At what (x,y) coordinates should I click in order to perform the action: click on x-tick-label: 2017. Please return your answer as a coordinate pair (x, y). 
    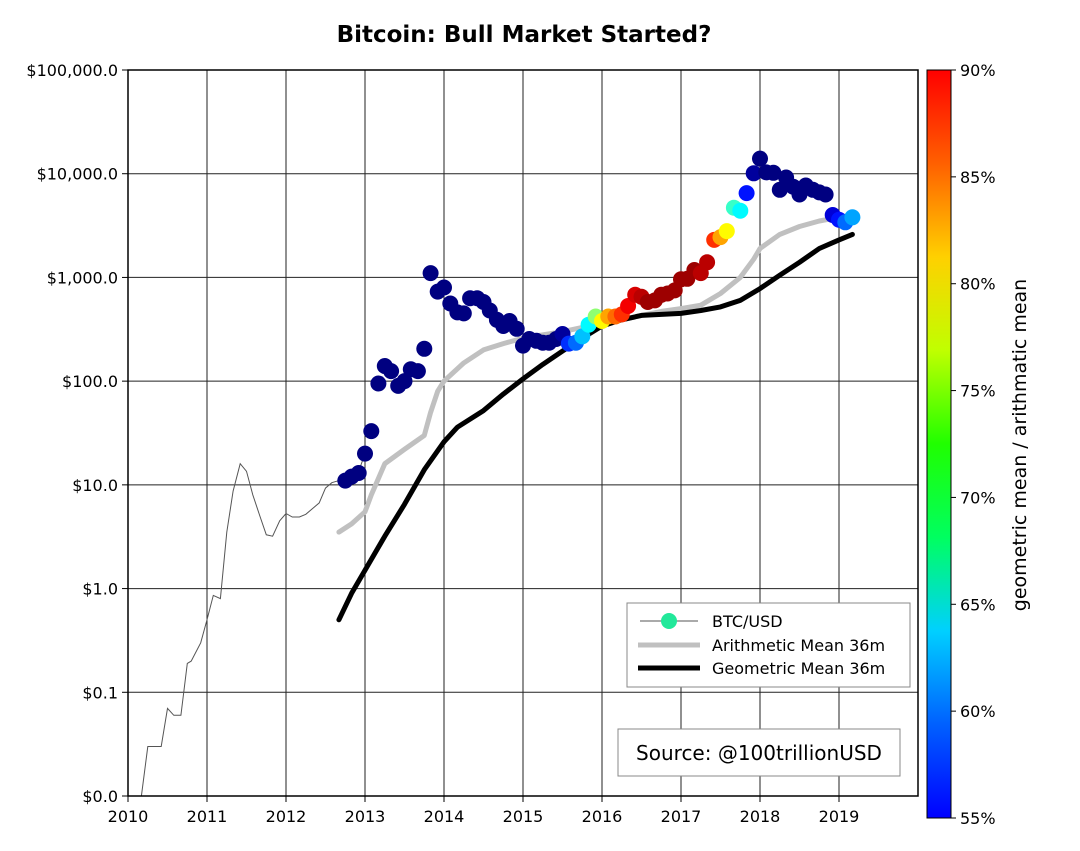
    Looking at the image, I should click on (681, 816).